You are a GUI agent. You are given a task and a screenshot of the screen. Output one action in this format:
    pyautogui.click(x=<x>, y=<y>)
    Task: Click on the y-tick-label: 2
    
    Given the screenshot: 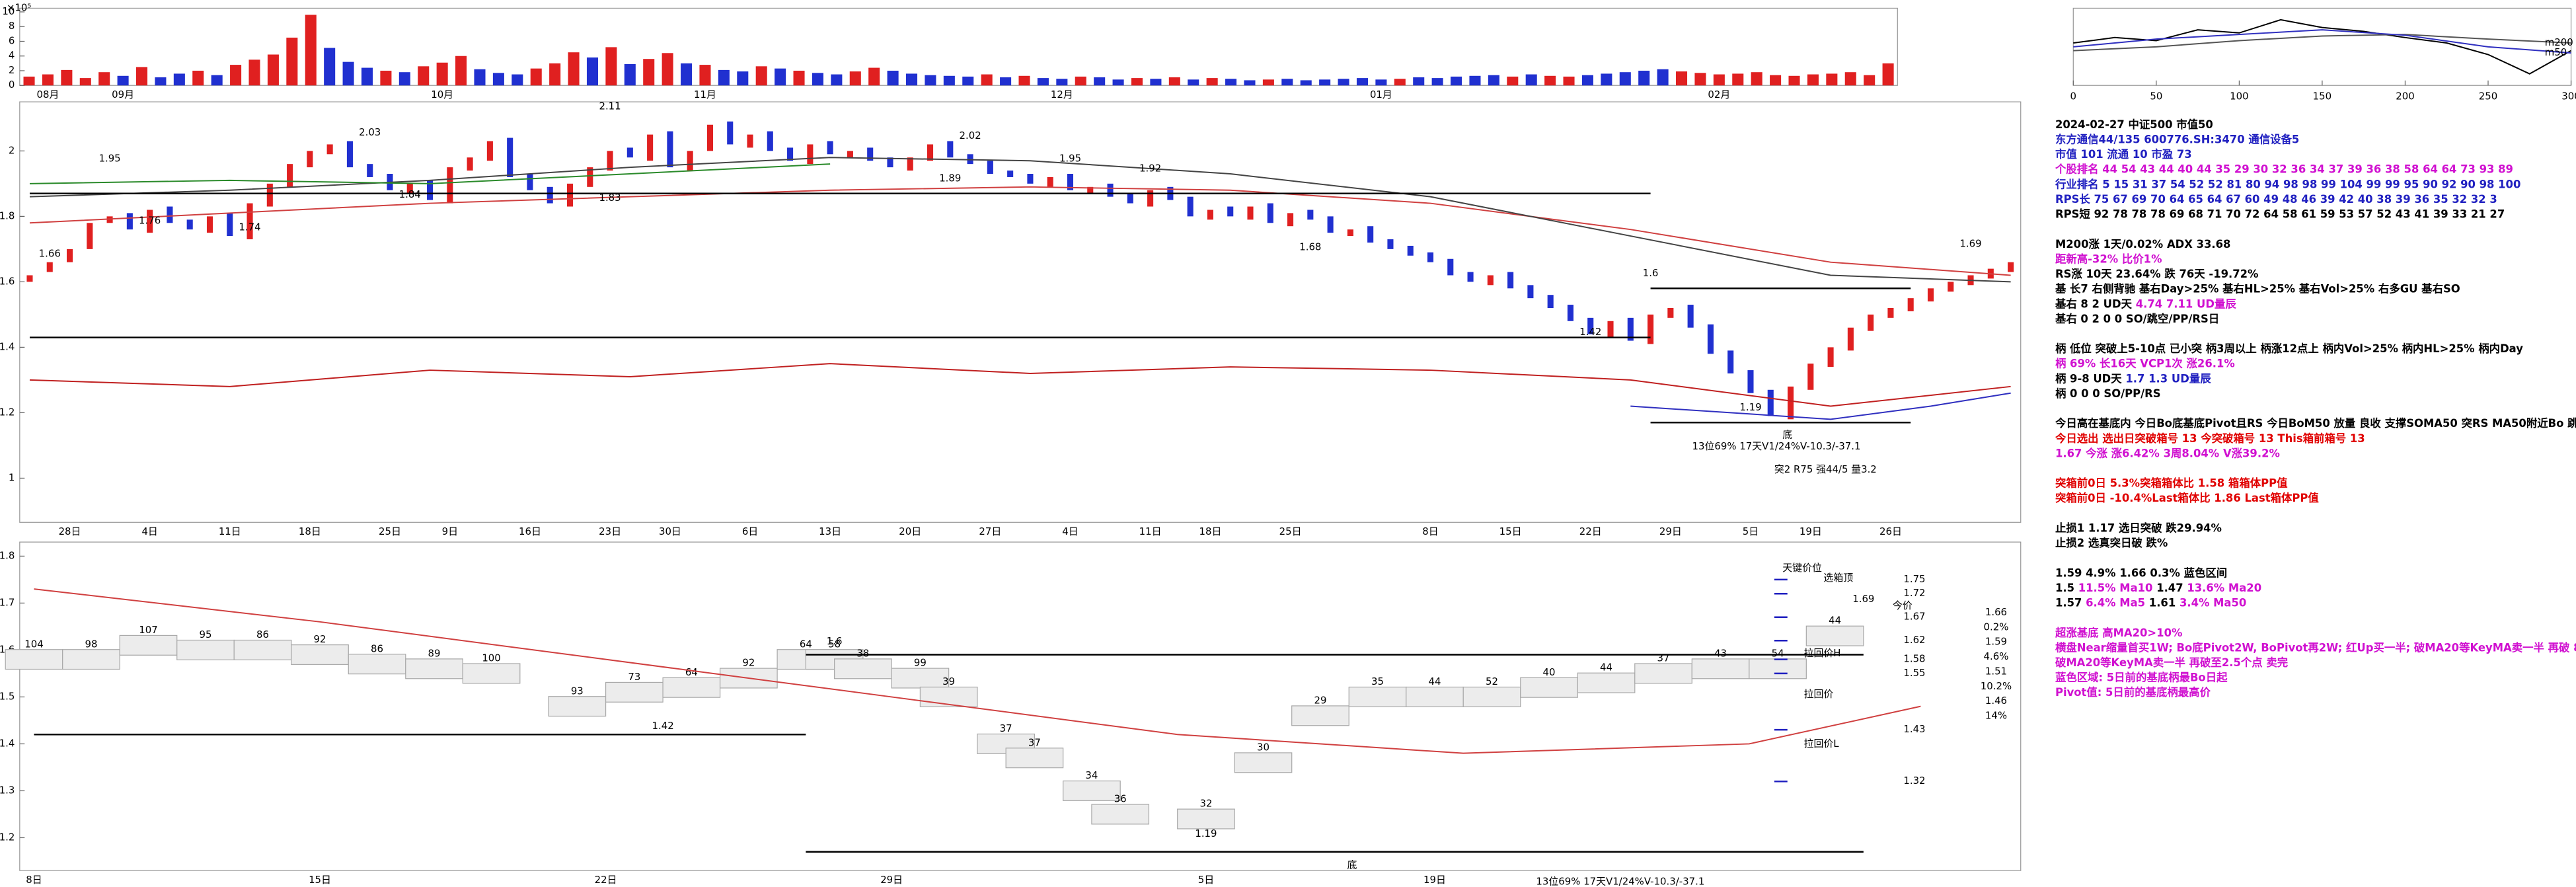 What is the action you would take?
    pyautogui.click(x=12, y=150)
    